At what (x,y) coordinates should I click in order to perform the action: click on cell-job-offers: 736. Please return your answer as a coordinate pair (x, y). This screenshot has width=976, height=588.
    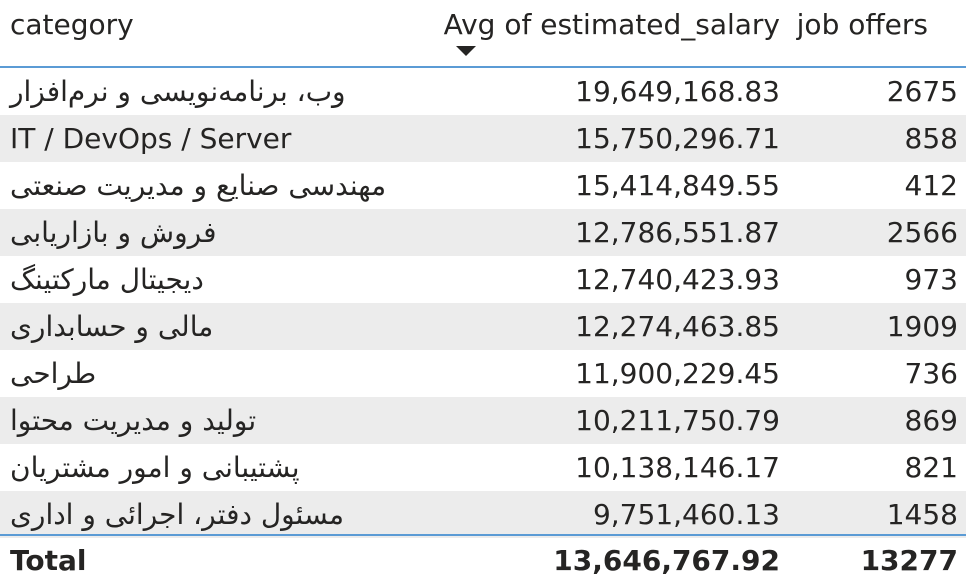
    Looking at the image, I should click on (931, 373).